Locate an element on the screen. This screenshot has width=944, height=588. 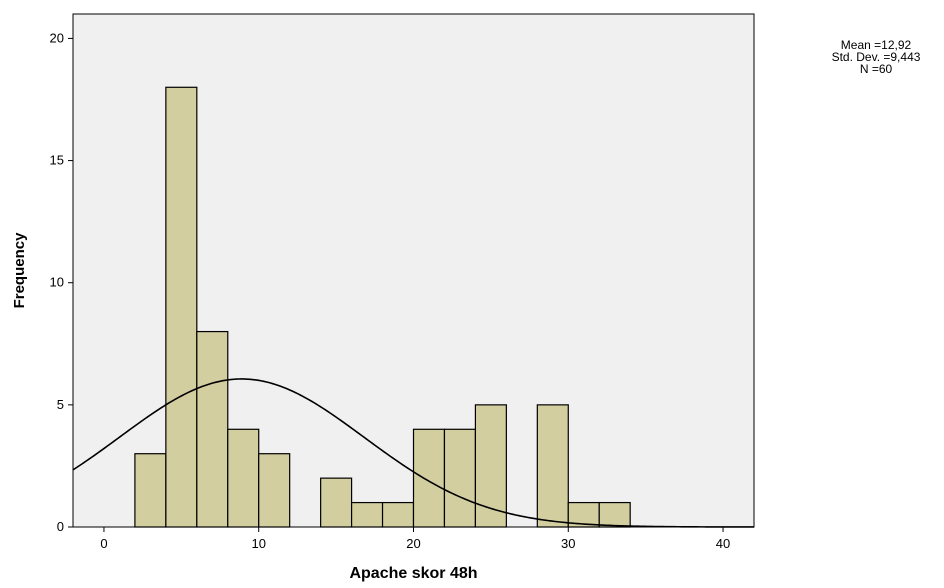
y-tick-label-20: 20 is located at coordinates (57, 37).